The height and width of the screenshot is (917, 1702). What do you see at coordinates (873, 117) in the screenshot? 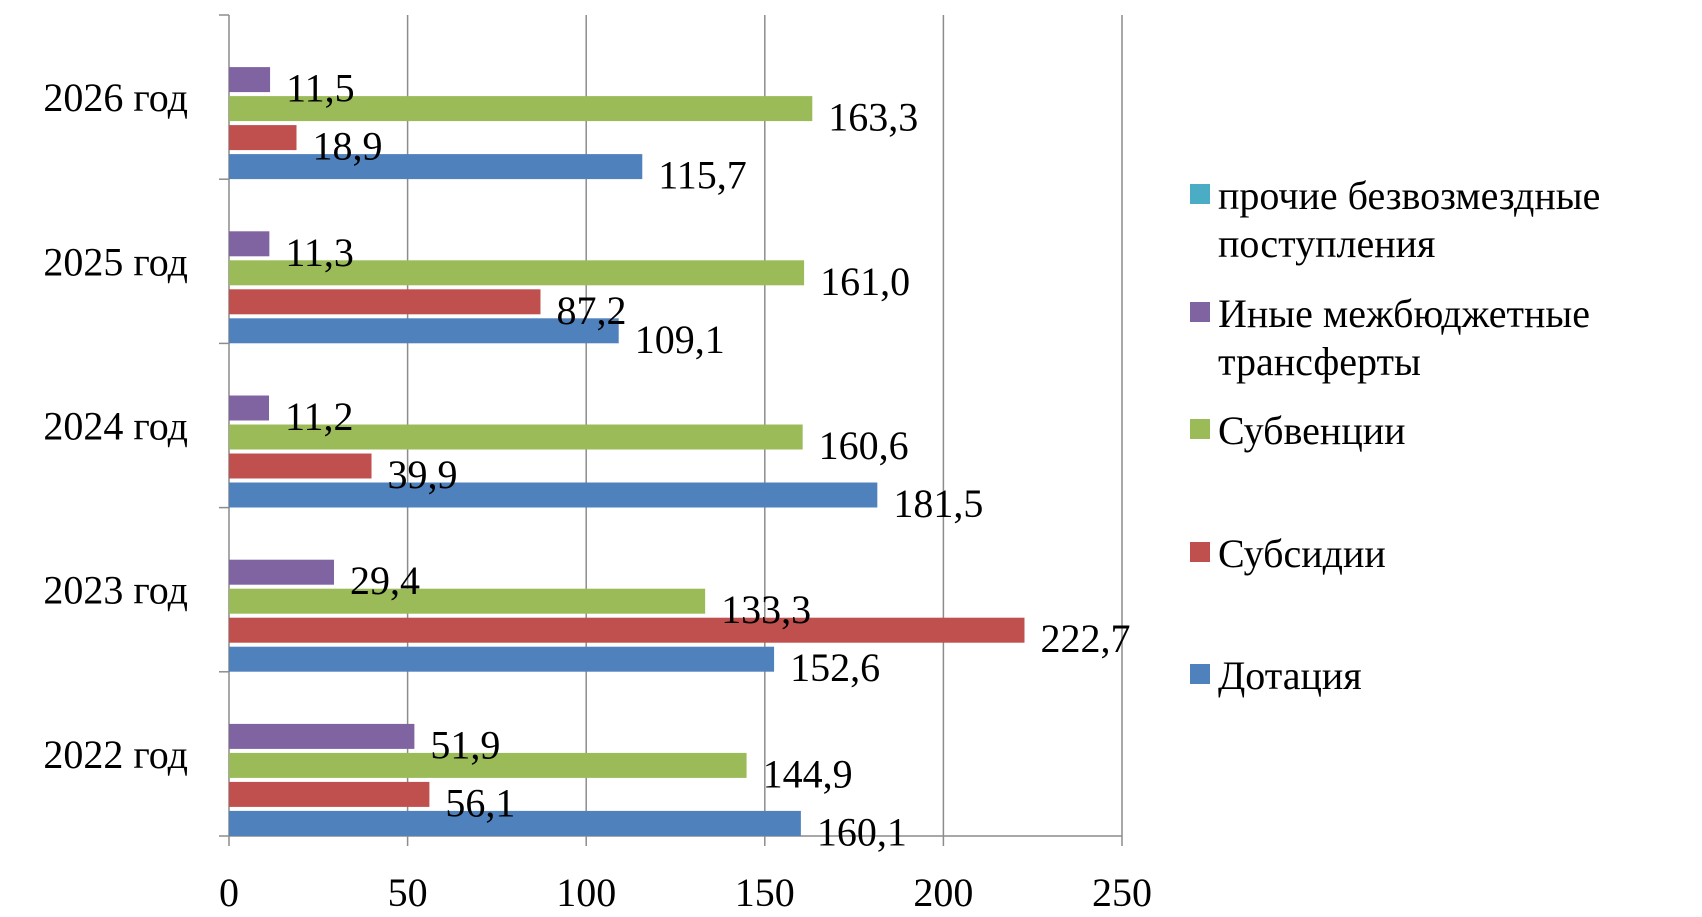
I see `data-label: 163,3` at bounding box center [873, 117].